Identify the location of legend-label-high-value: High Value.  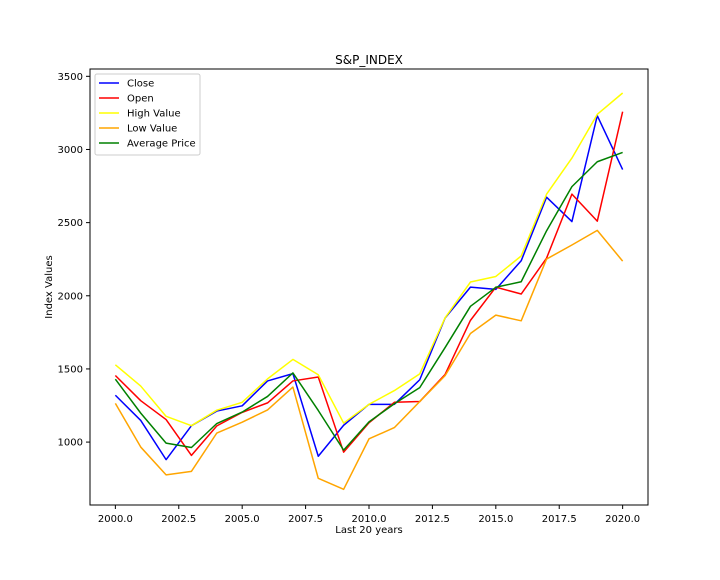
(154, 114).